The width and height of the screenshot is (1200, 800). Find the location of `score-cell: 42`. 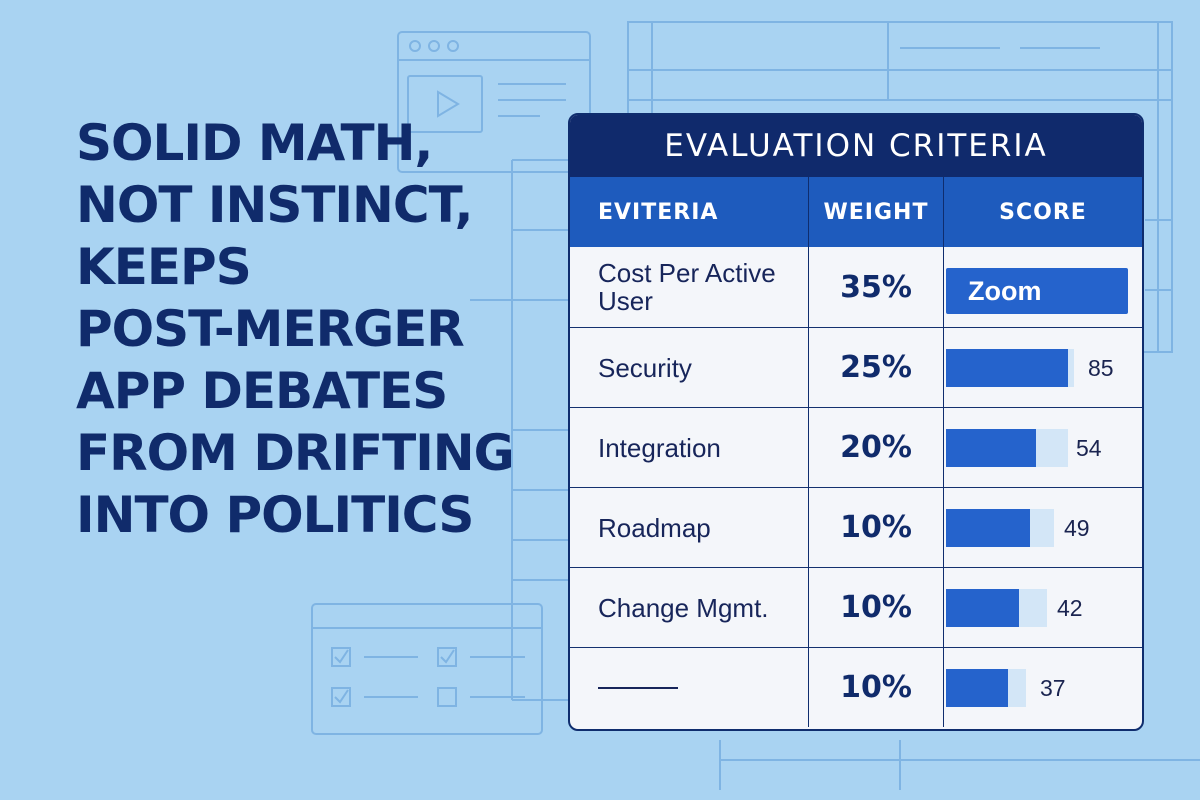

score-cell: 42 is located at coordinates (1042, 607).